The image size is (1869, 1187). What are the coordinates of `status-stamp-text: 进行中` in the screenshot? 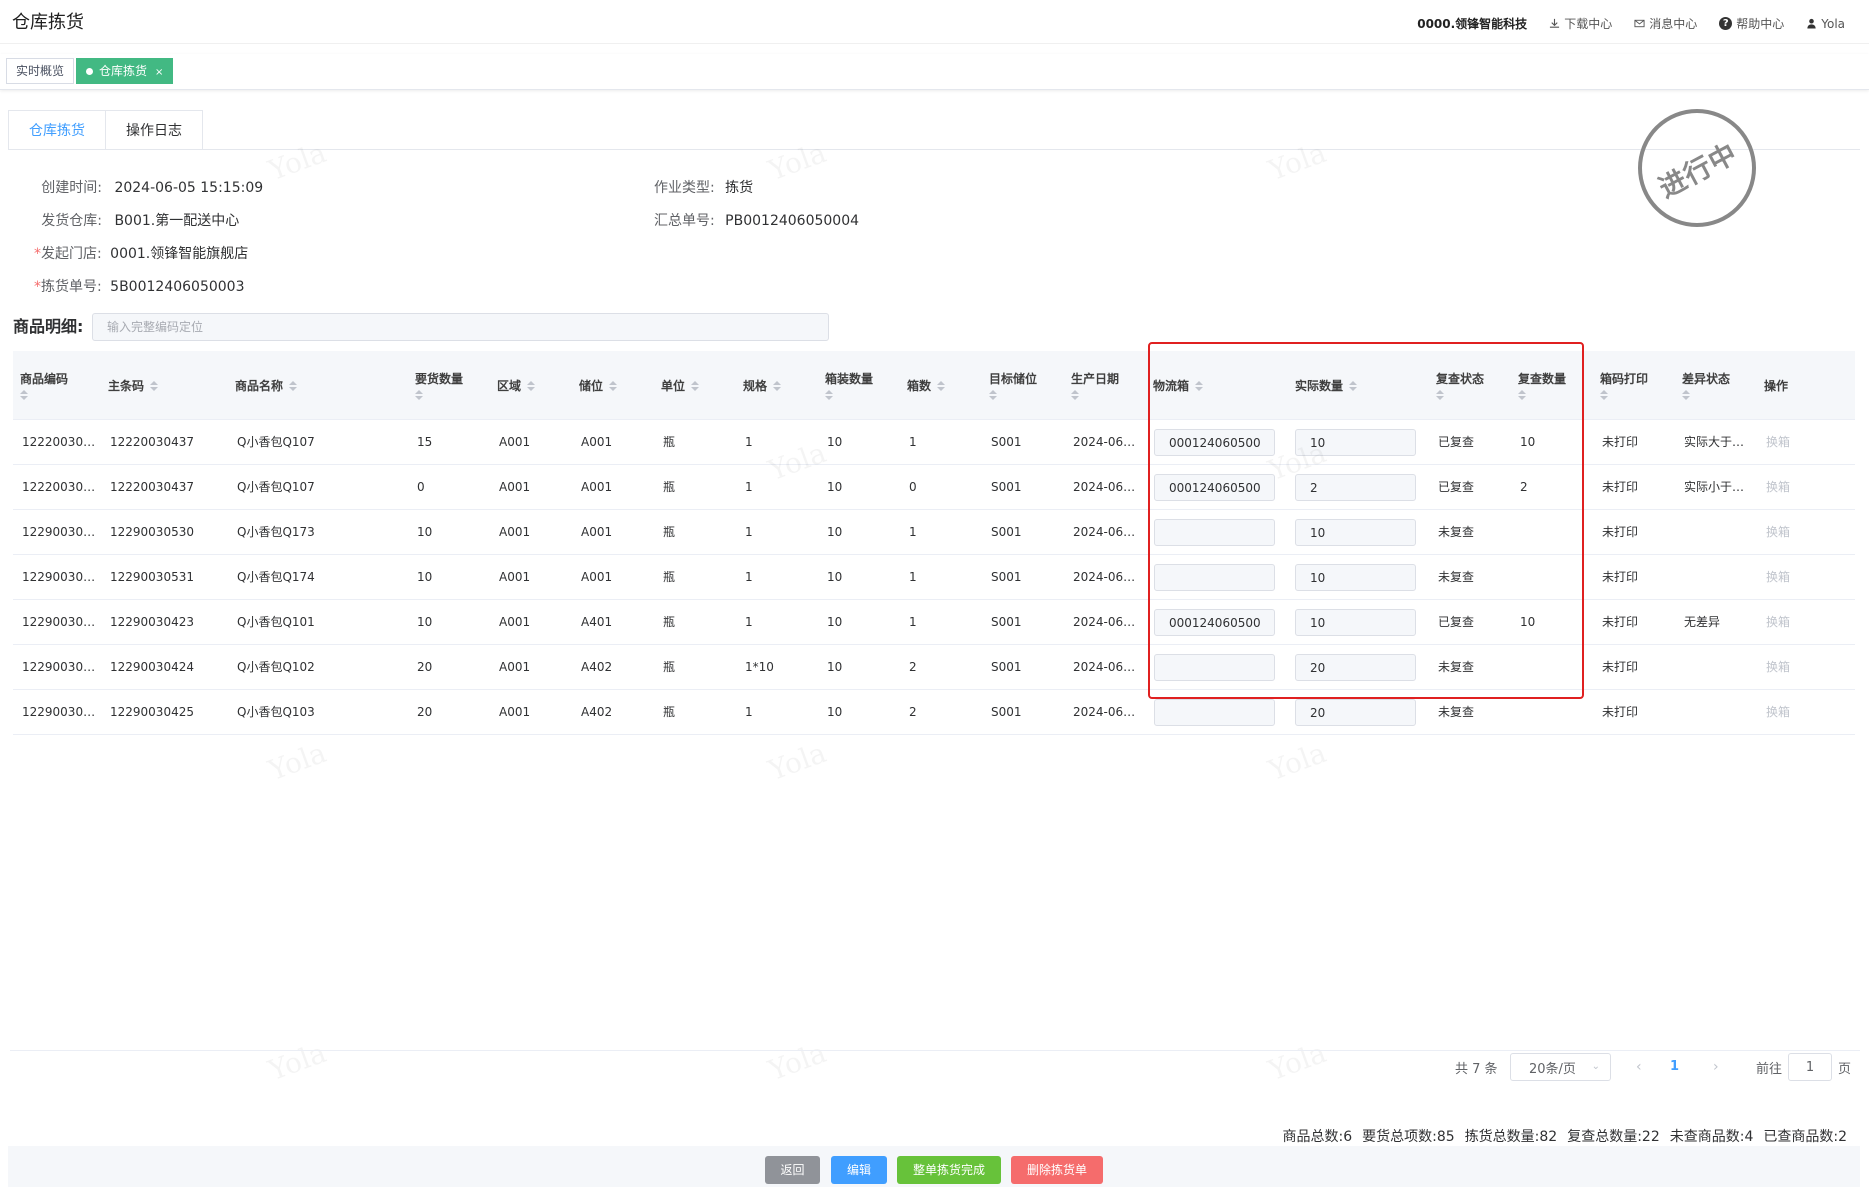 It's located at (1698, 171).